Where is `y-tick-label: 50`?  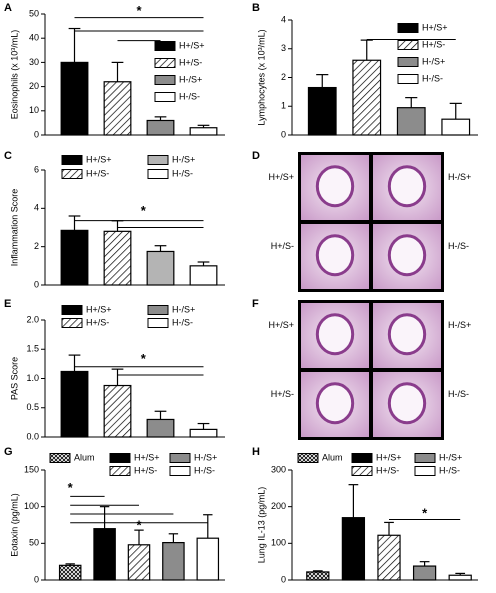 y-tick-label: 50 is located at coordinates (34, 13).